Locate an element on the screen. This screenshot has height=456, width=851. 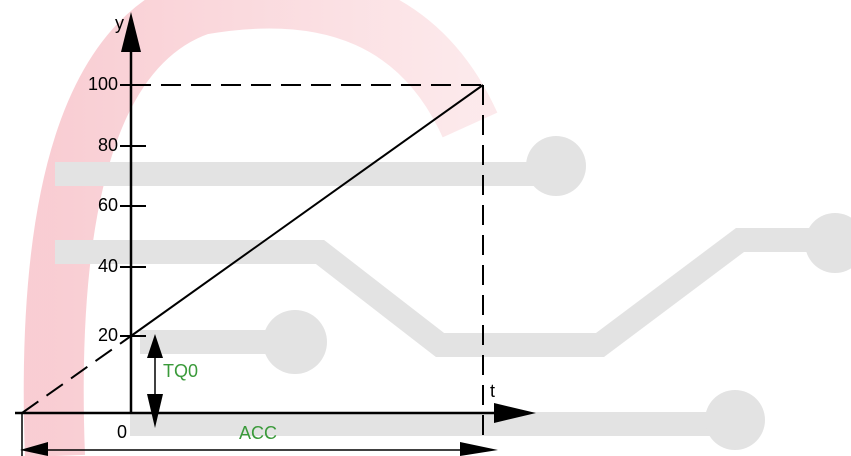
acc-label: ACC is located at coordinates (258, 433).